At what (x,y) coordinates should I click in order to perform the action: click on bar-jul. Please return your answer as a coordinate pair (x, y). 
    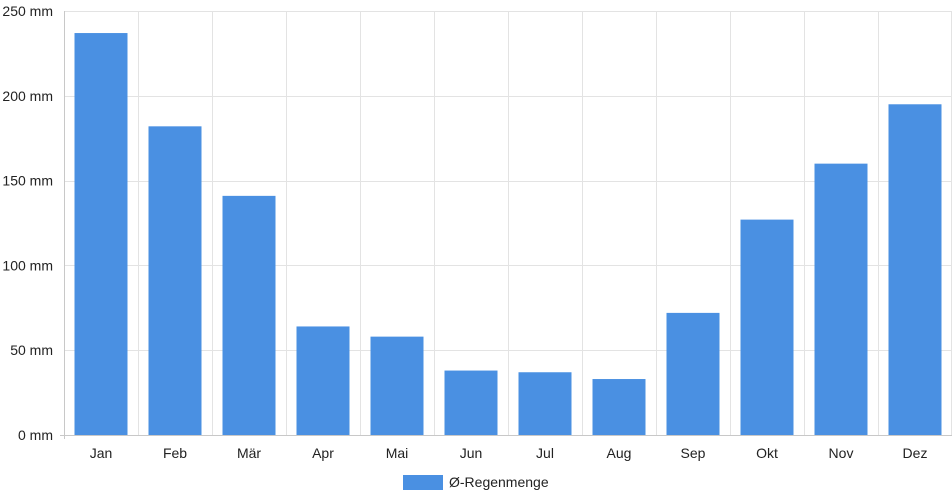
    Looking at the image, I should click on (545, 403).